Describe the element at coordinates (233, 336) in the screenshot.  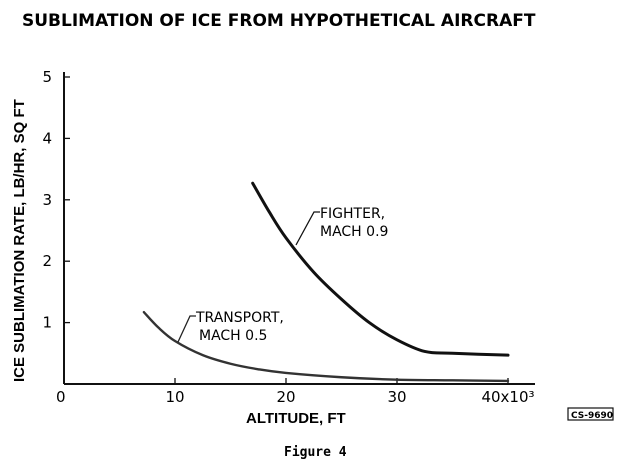
I see `transport-label-line-2: MACH 0.5` at that location.